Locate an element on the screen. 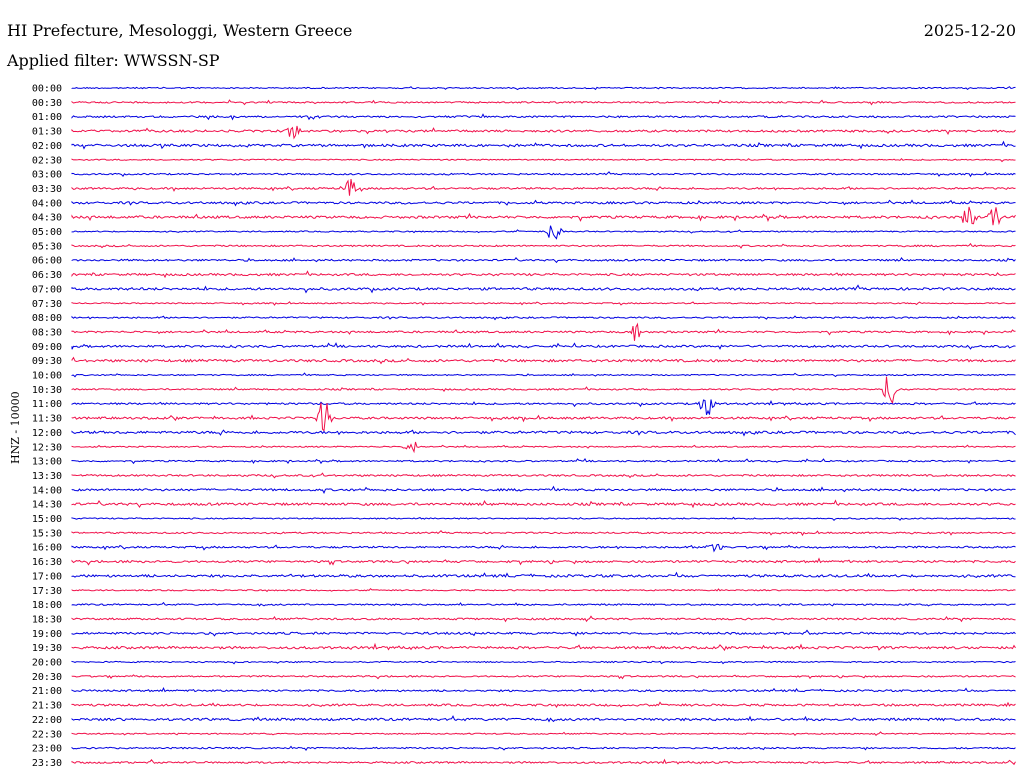 The height and width of the screenshot is (780, 1024). row-time-label: 20:00 is located at coordinates (47, 663).